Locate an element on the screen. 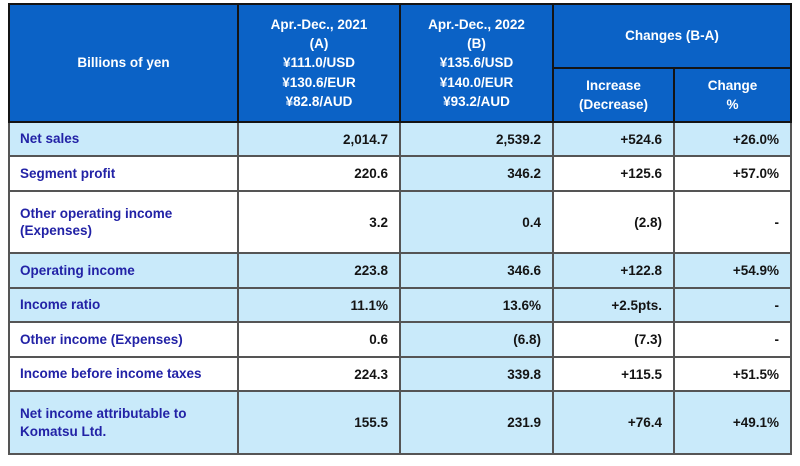  value-b: 346.2 is located at coordinates (476, 173).